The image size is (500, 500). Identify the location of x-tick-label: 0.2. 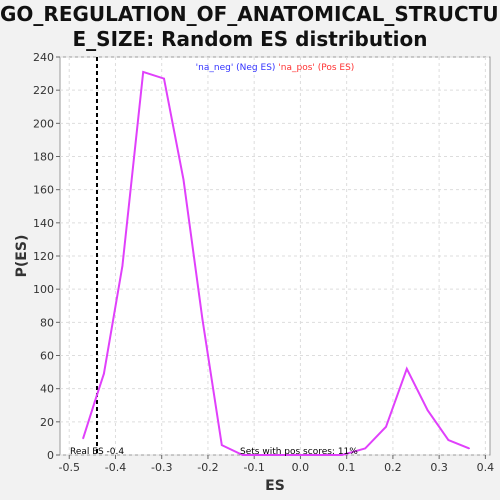
(393, 467).